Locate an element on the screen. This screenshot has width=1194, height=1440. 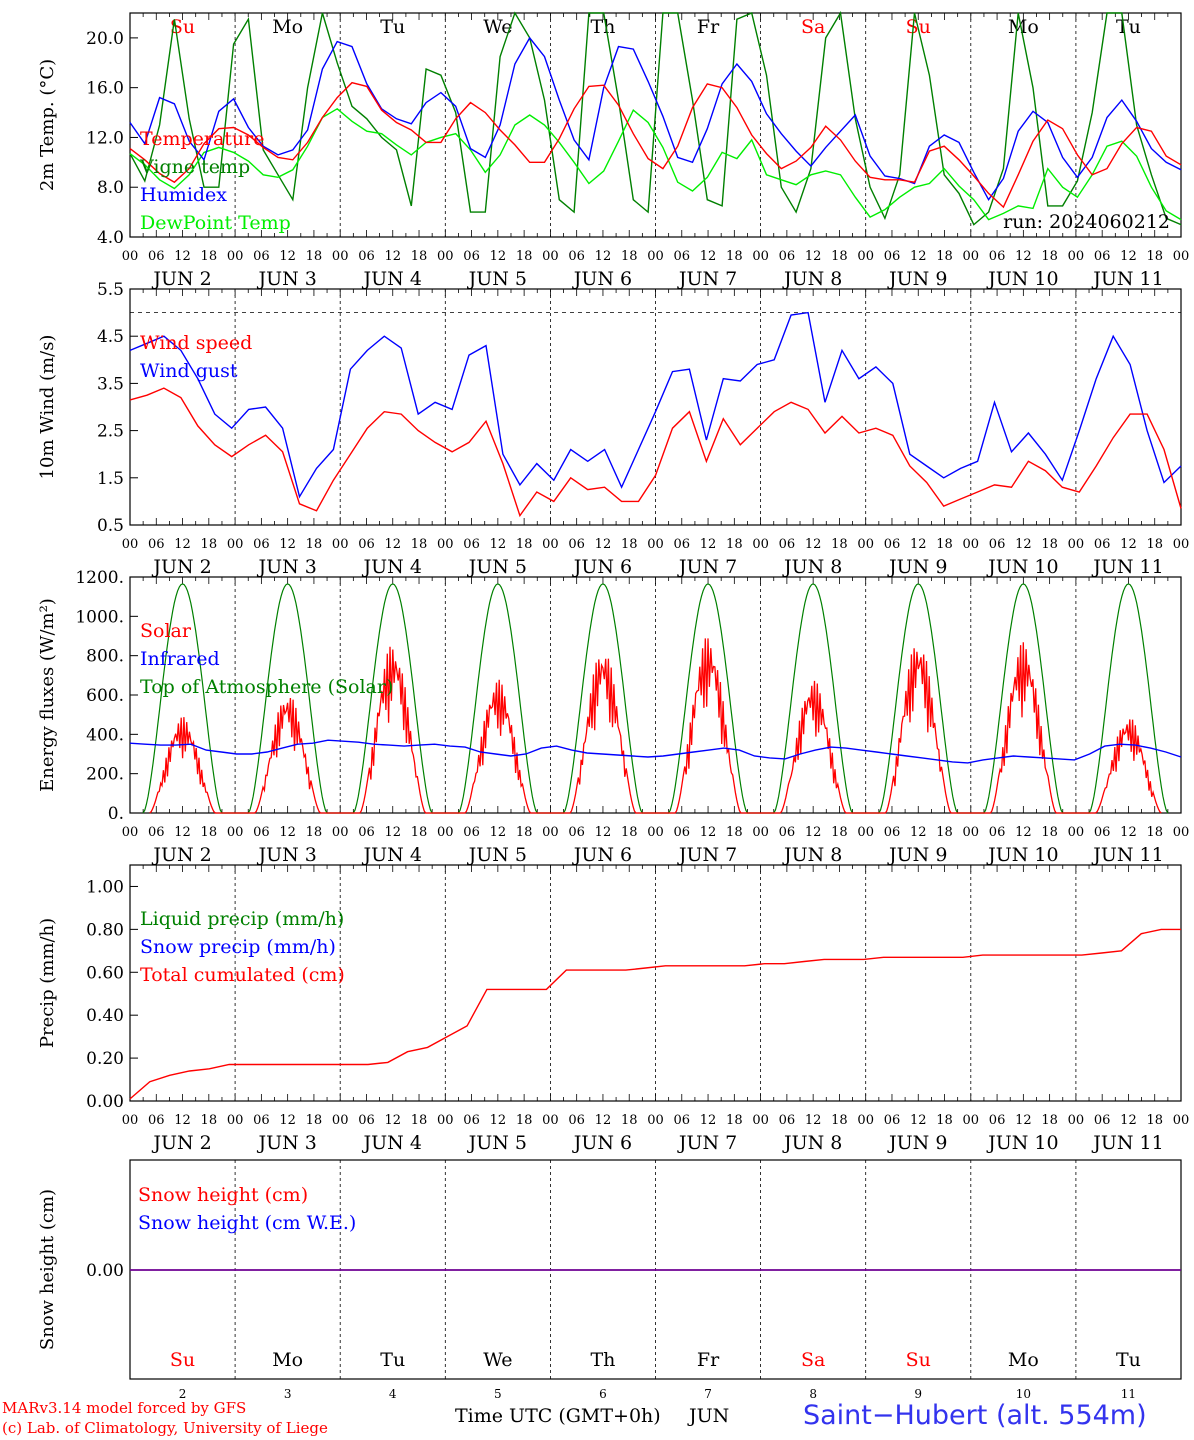
run-label: run: 2024060212 is located at coordinates (1086, 222).